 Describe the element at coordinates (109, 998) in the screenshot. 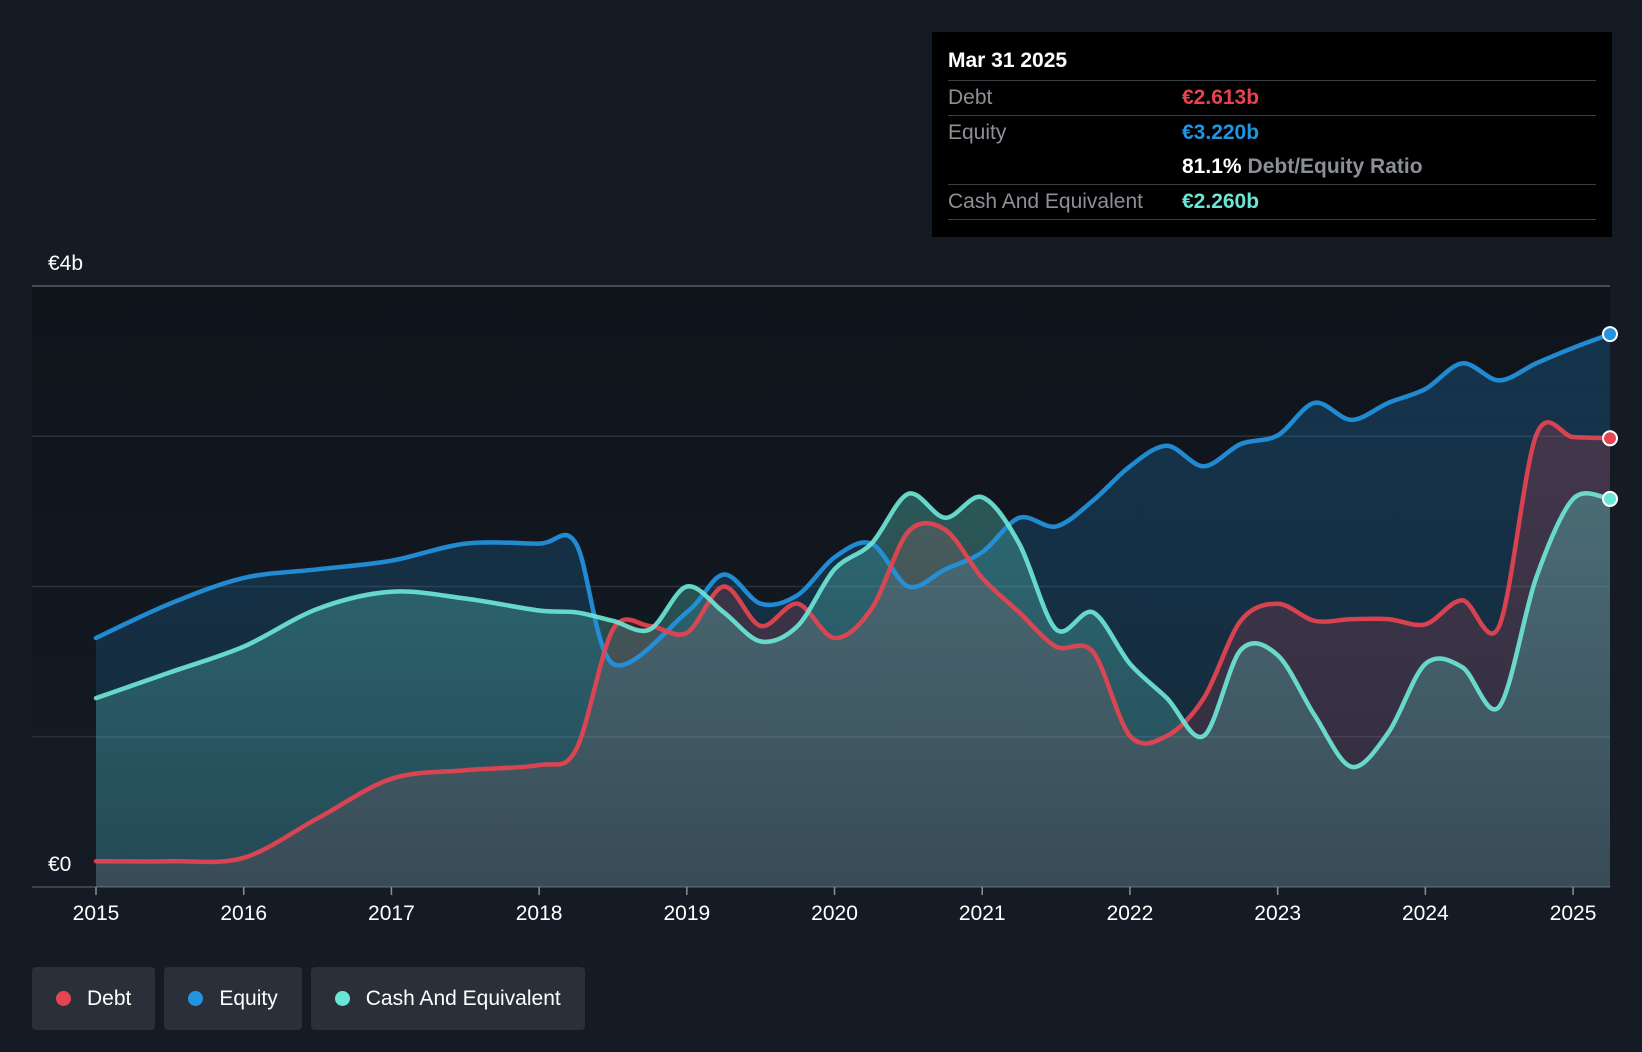

I see `legend-label-debt: Debt` at that location.